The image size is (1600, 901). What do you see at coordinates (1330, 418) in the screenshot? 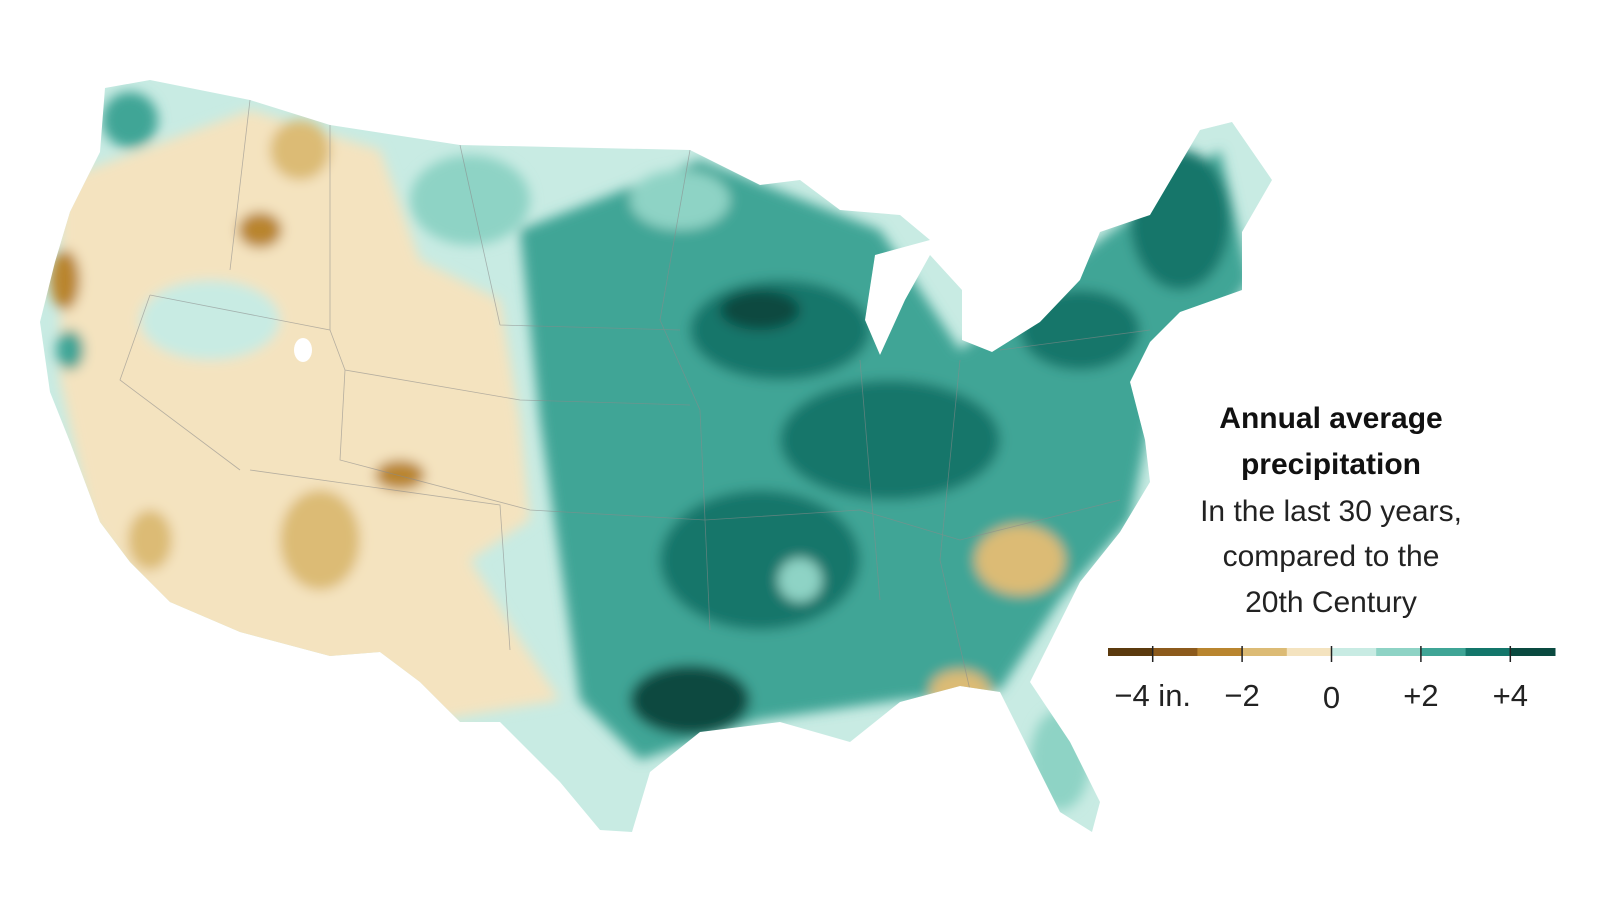
I see `legend-title: Annual average` at bounding box center [1330, 418].